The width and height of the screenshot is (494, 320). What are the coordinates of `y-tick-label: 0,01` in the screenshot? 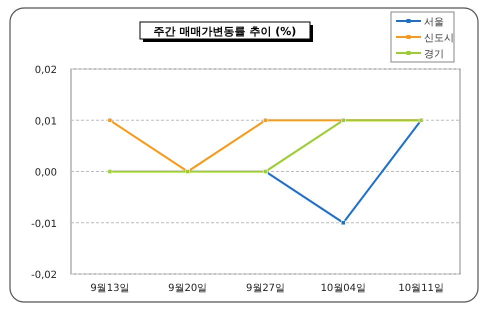 It's located at (45, 122).